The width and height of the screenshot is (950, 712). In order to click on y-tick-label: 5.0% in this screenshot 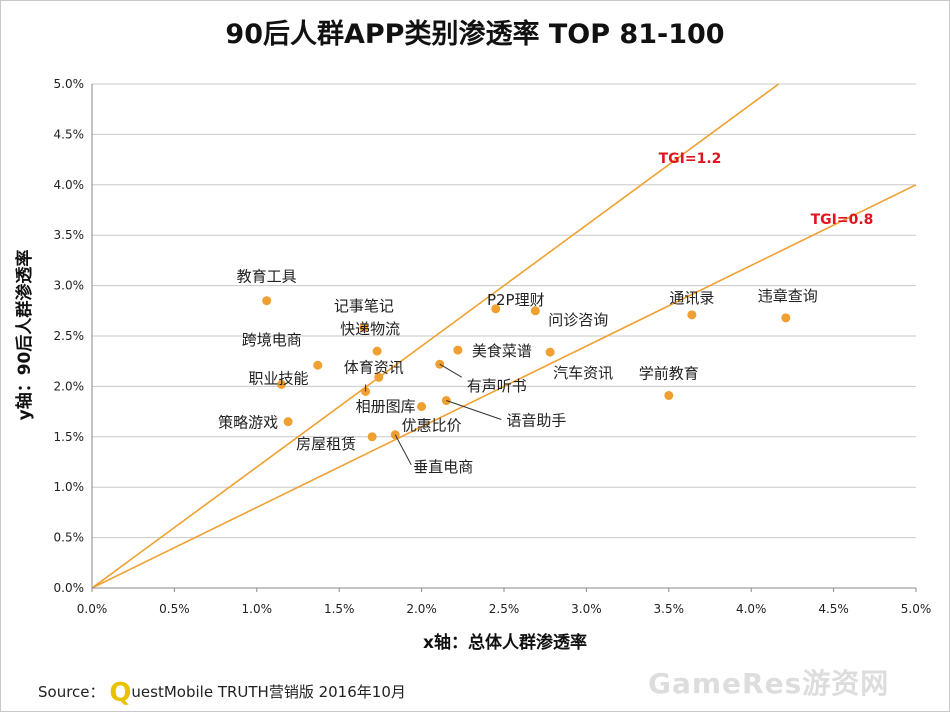, I will do `click(69, 84)`.